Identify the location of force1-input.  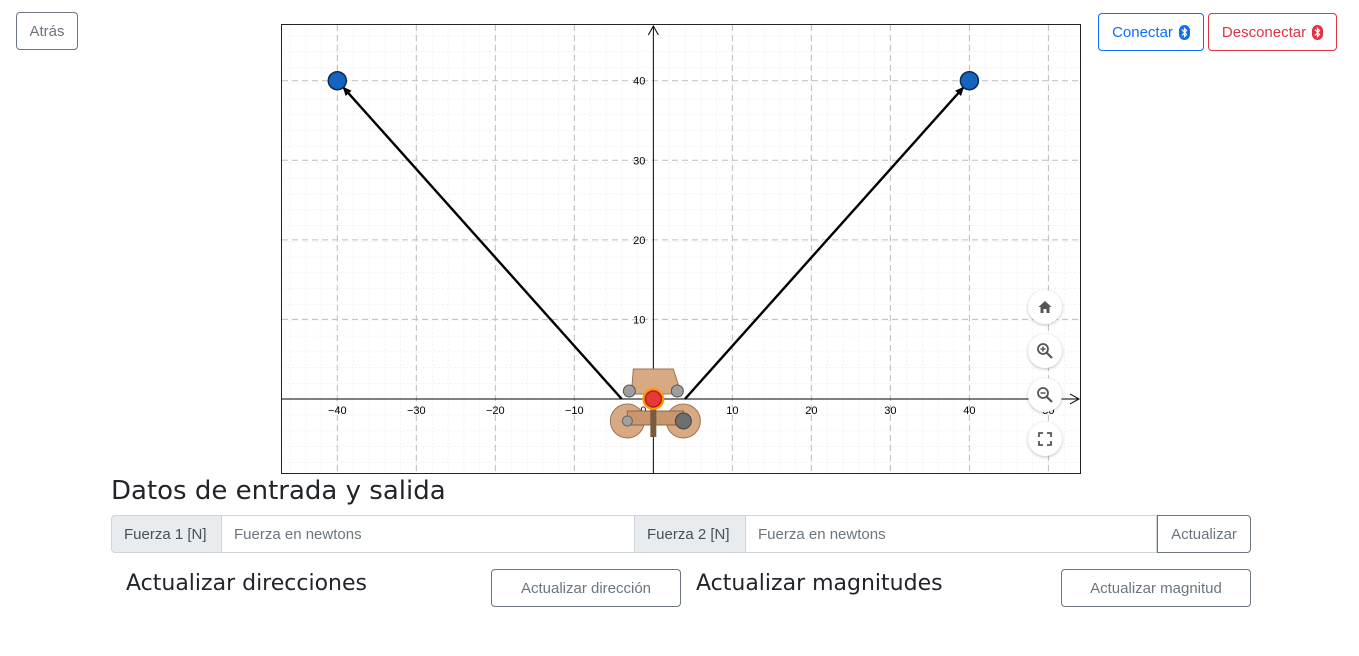
(428, 534).